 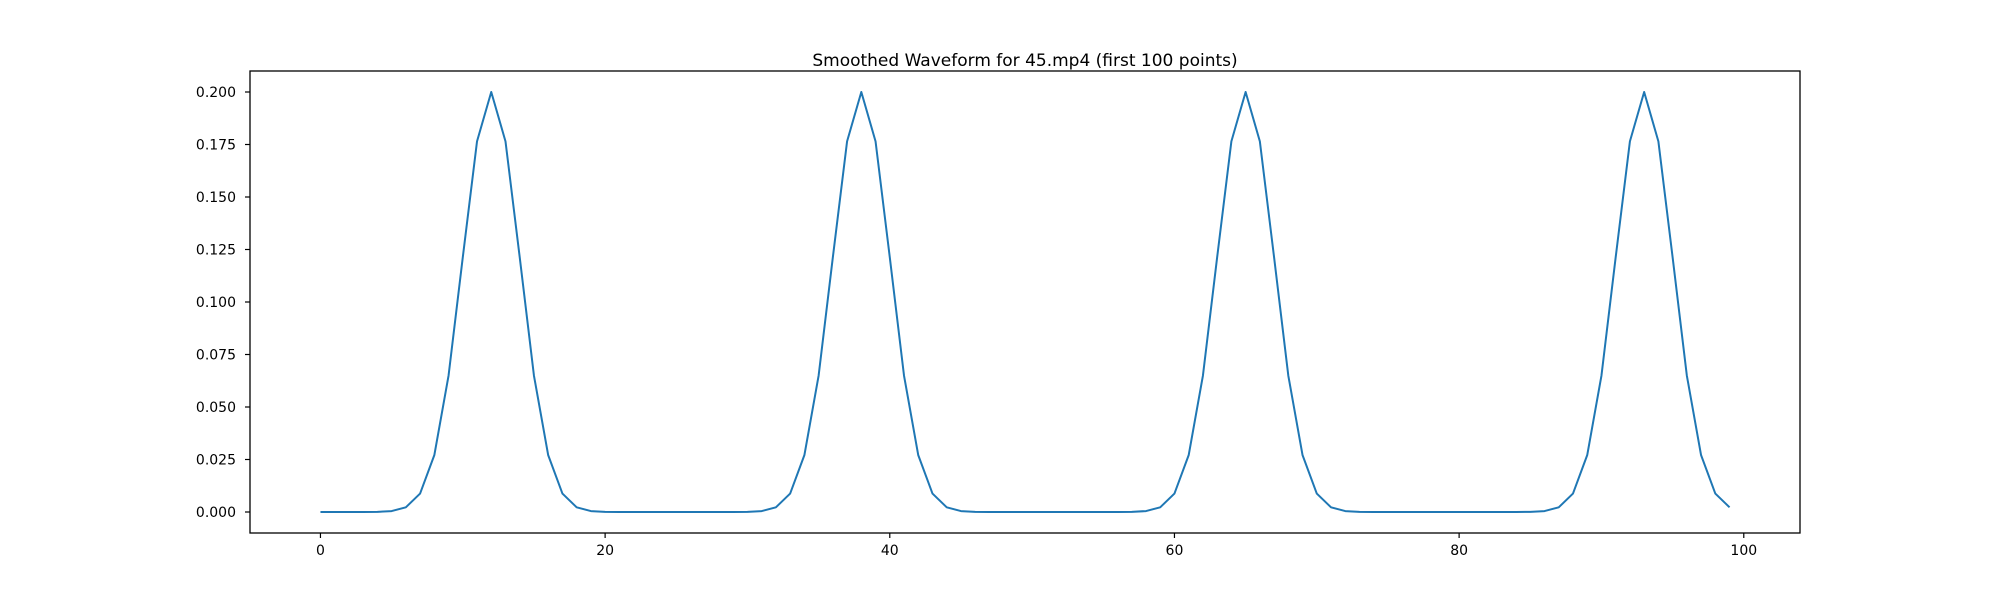 I want to click on x-tick-label: 60, so click(x=1175, y=551).